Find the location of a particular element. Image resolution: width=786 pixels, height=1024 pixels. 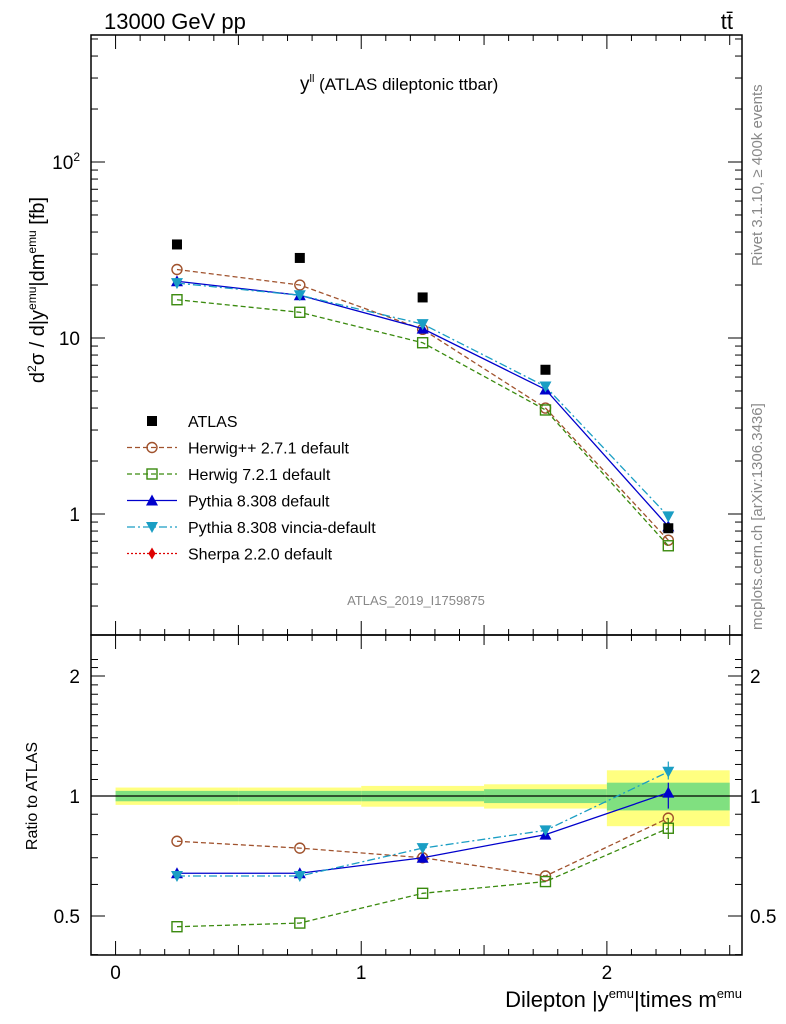

legend-entry: Pythia 8.308 default is located at coordinates (228, 502).